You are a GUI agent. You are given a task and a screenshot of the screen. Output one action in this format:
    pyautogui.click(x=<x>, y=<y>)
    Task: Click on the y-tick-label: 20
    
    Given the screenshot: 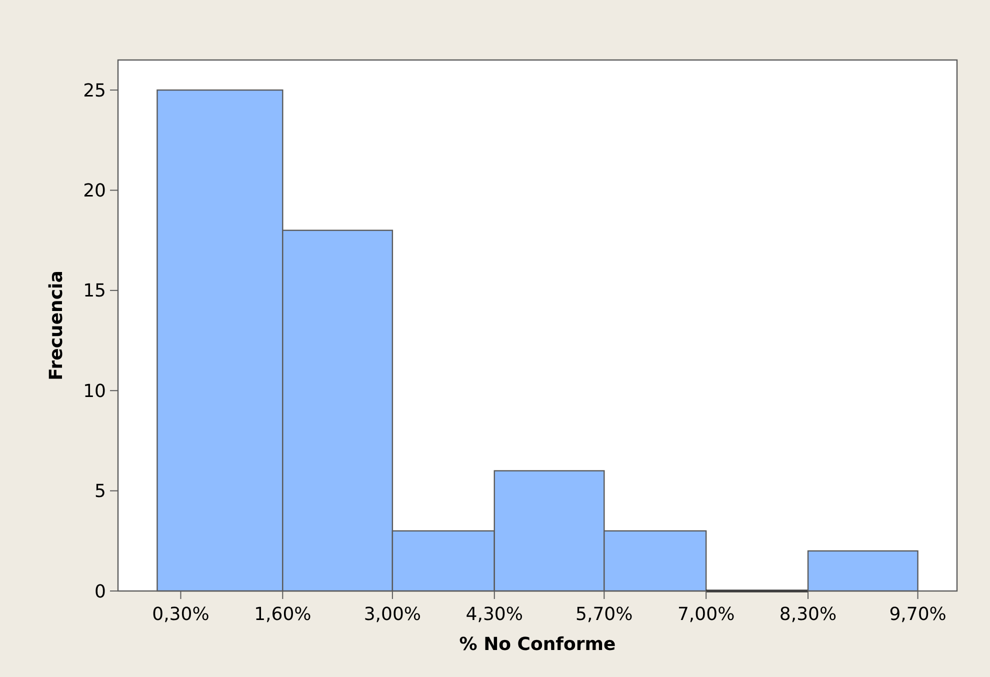 What is the action you would take?
    pyautogui.click(x=94, y=191)
    